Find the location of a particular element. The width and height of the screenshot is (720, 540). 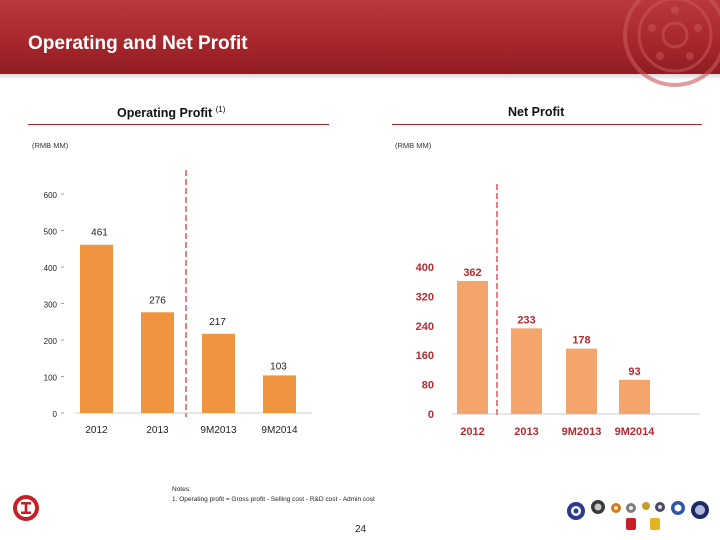

net-profit-value-label: 178 is located at coordinates (581, 341).